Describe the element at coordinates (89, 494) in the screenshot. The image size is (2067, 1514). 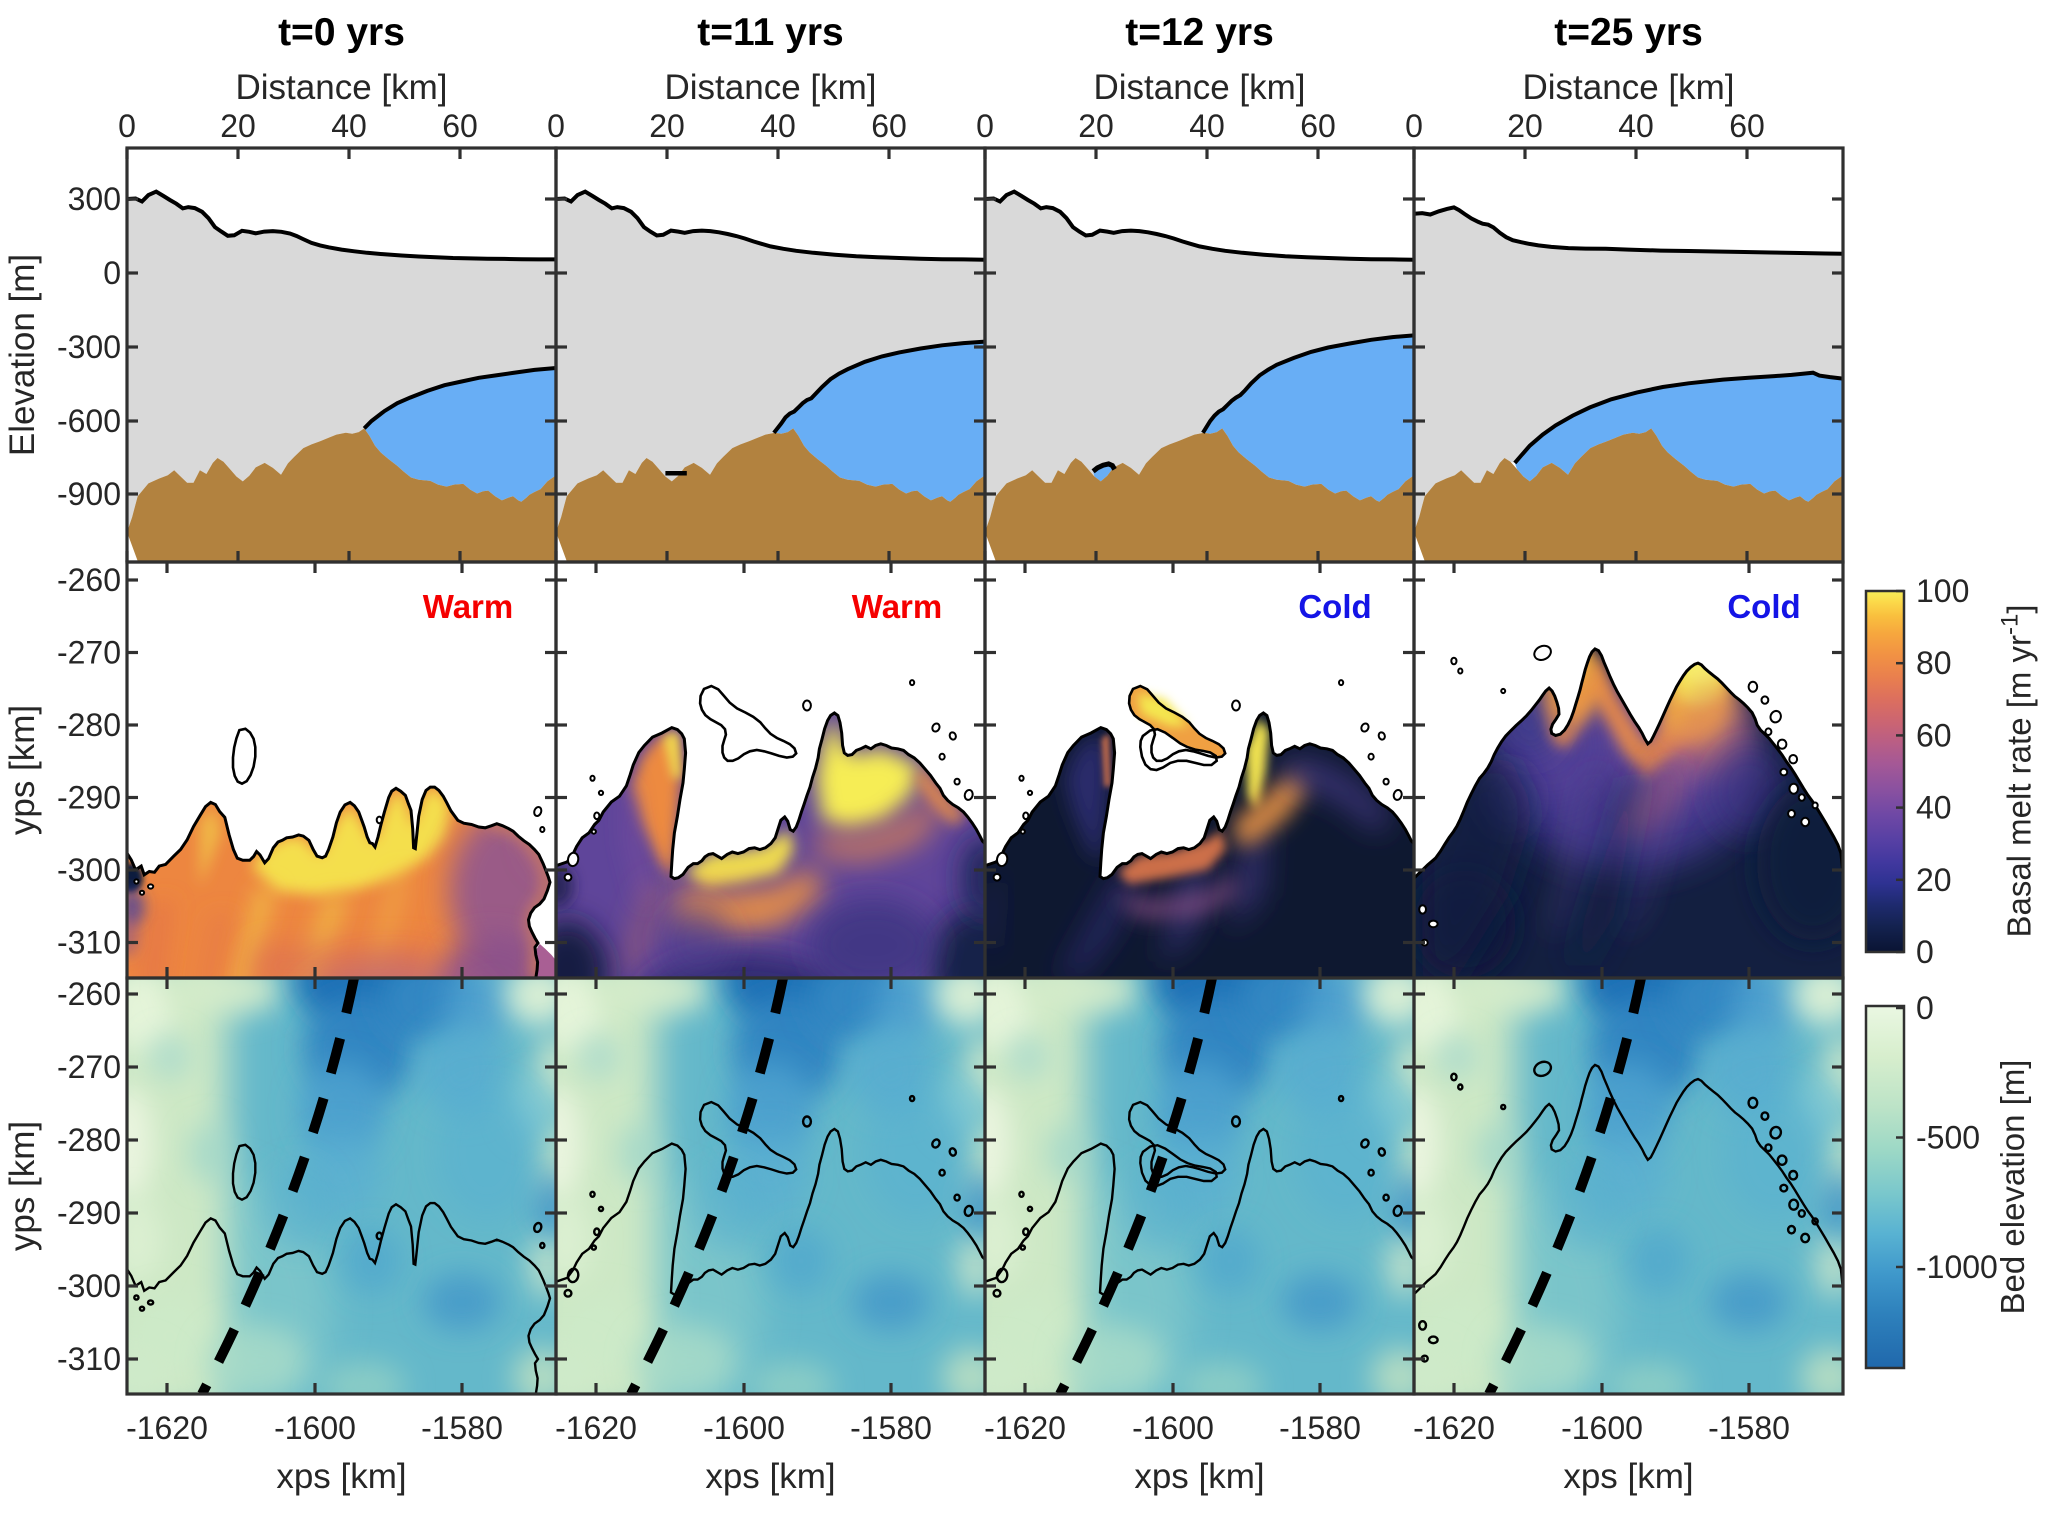
I see `svg-text: -900` at that location.